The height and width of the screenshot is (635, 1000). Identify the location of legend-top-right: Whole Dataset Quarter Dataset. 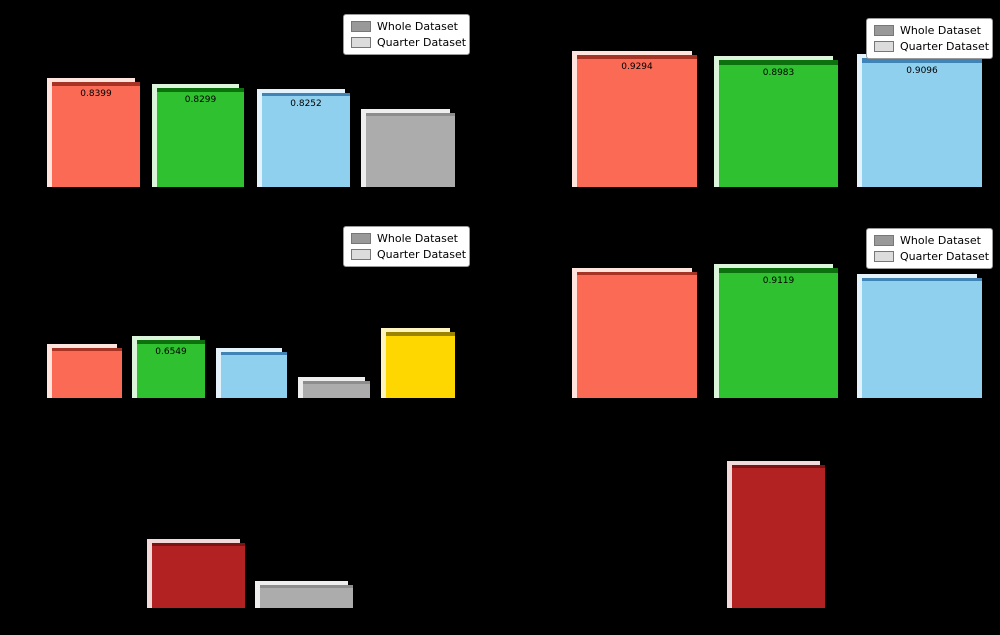
(929, 38).